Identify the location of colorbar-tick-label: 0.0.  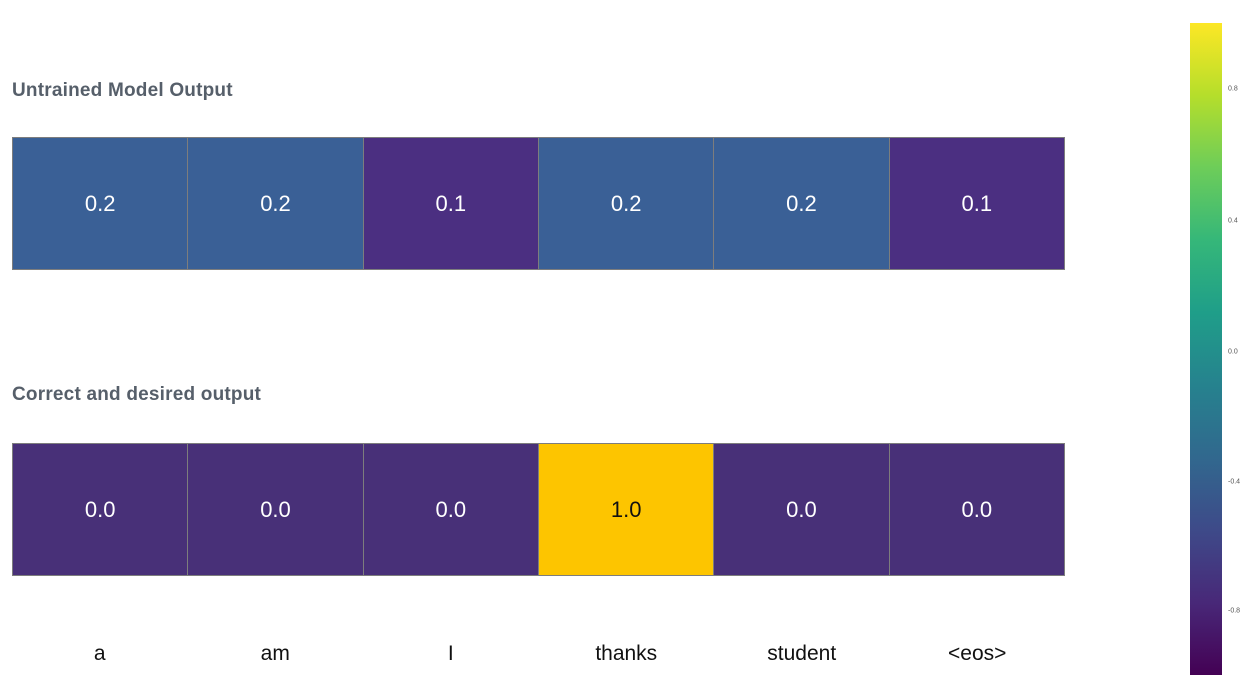
(1233, 352).